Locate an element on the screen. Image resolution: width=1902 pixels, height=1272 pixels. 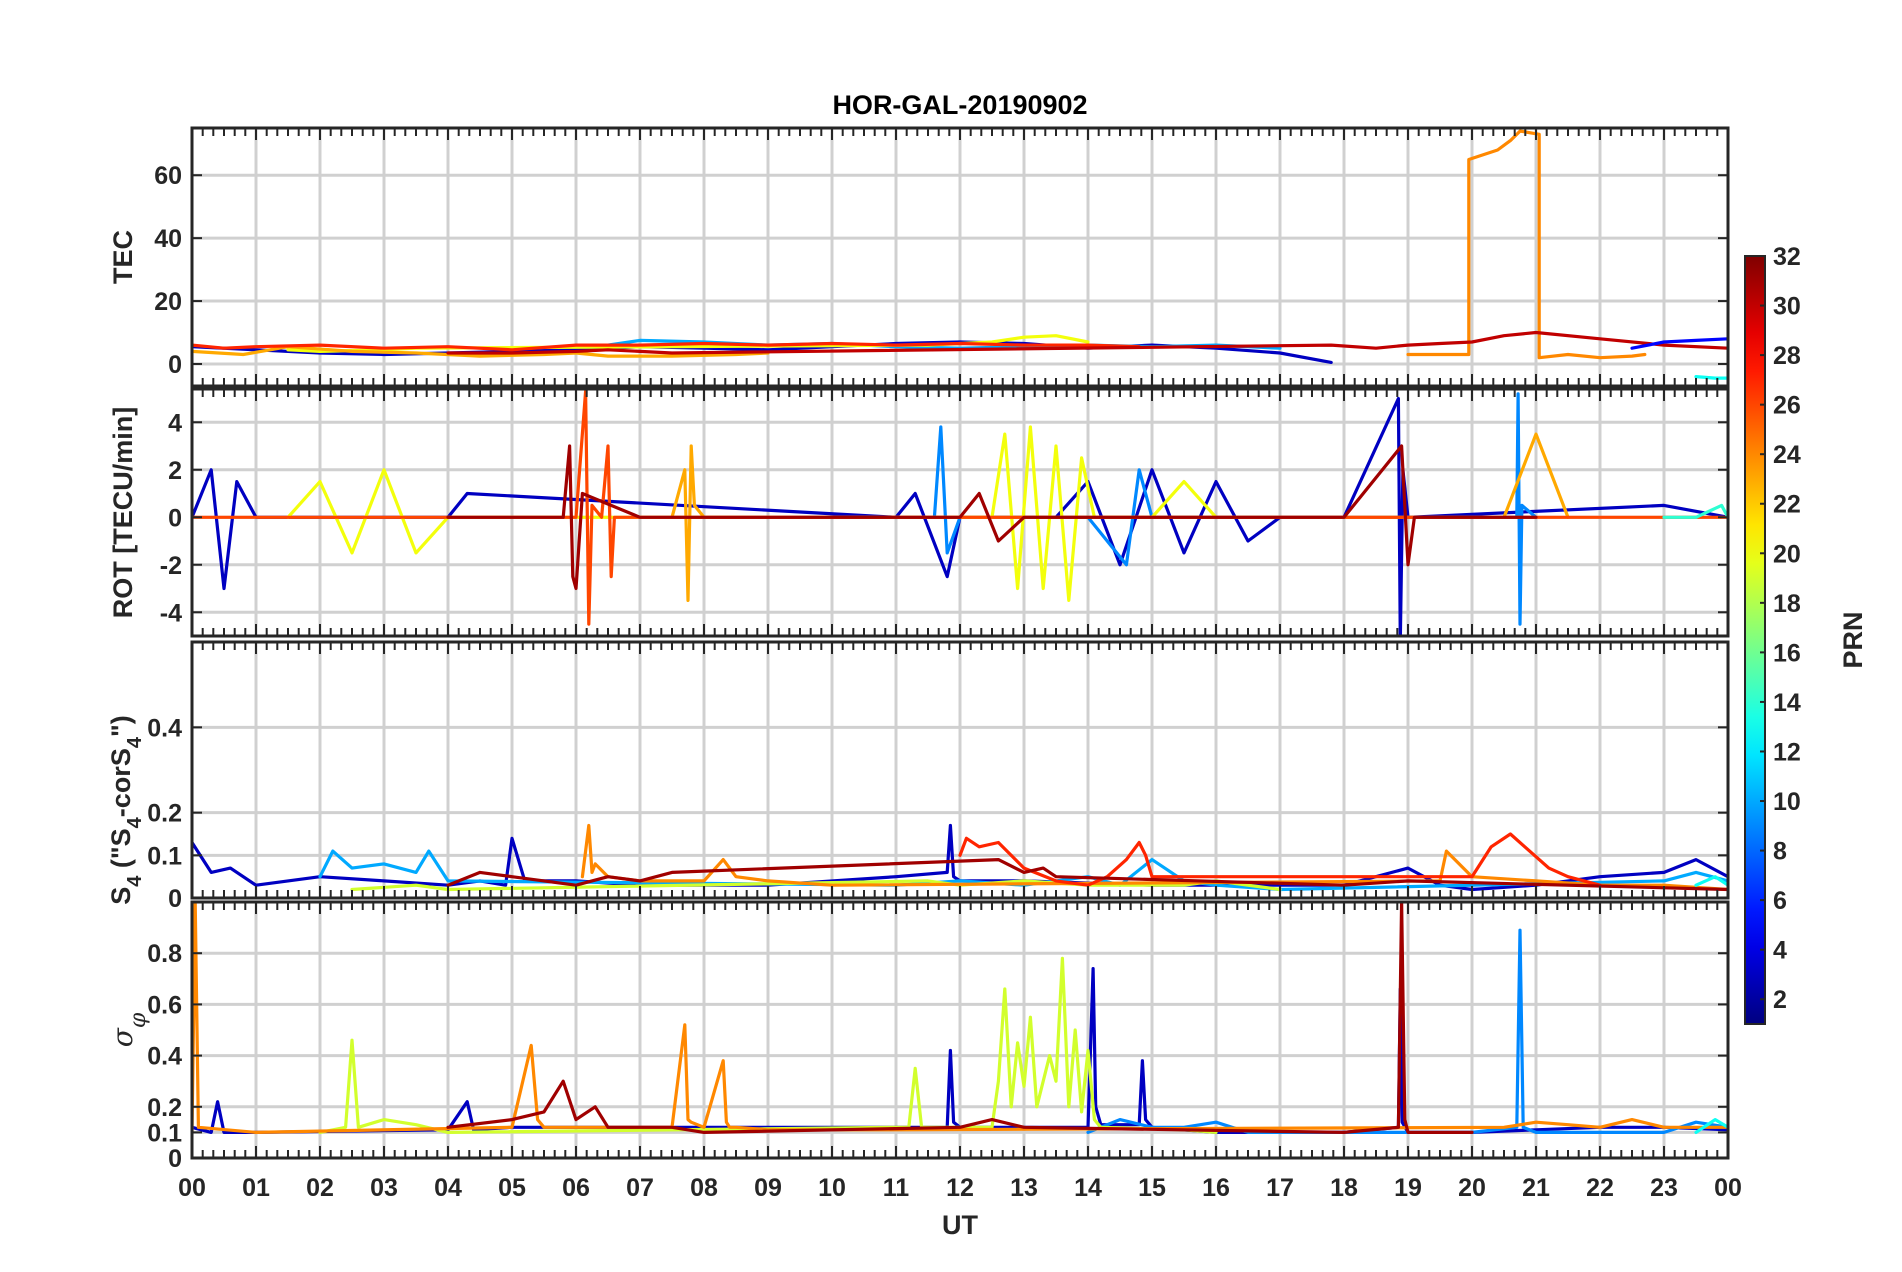
y-tick-label: 4 is located at coordinates (175, 423).